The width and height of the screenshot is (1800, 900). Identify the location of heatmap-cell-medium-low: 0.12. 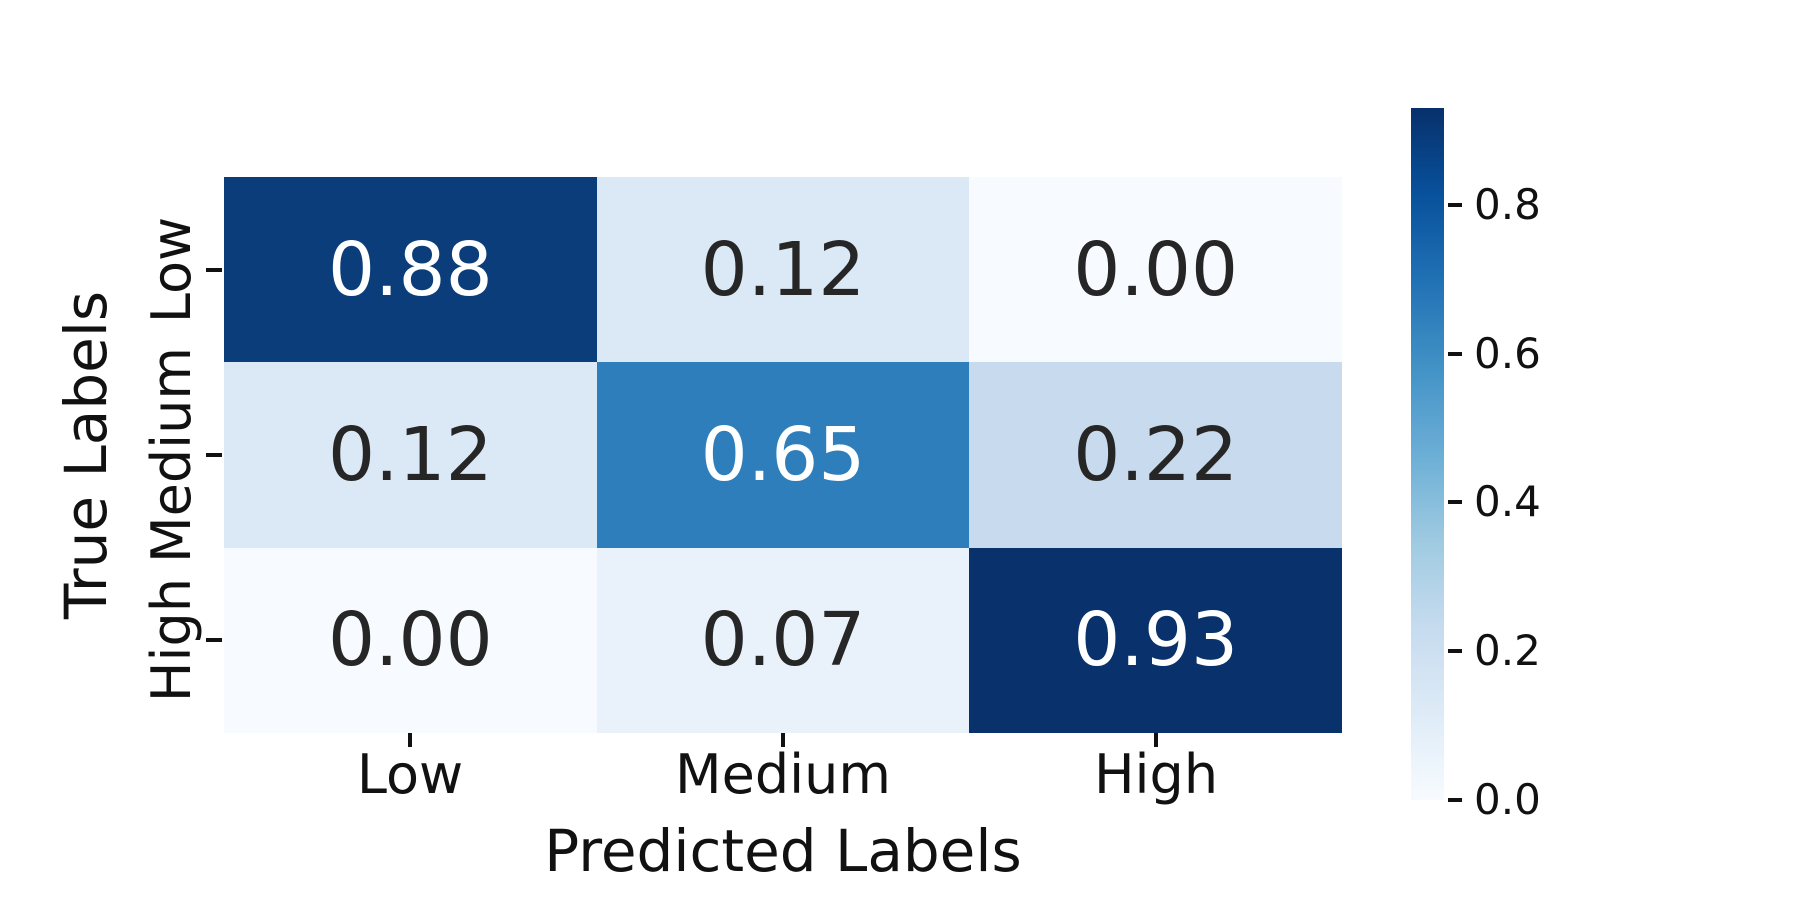
(410, 455).